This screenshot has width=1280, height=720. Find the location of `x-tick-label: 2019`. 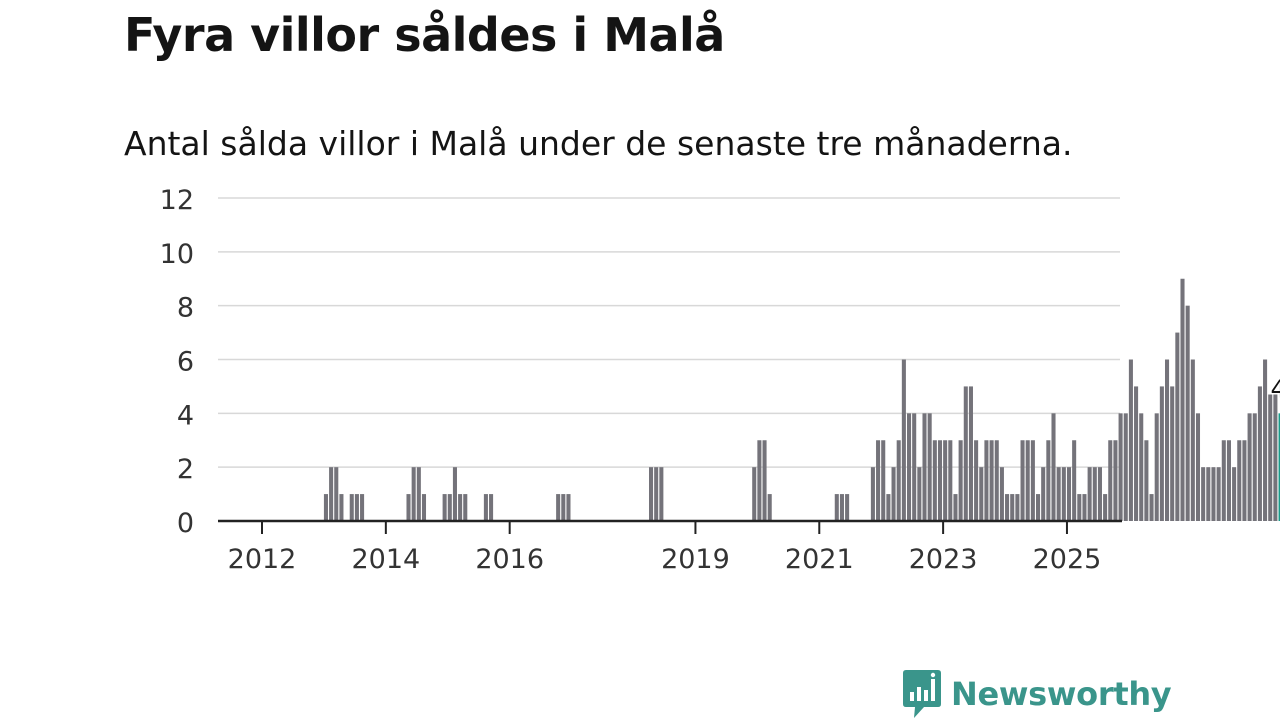

x-tick-label: 2019 is located at coordinates (695, 559).